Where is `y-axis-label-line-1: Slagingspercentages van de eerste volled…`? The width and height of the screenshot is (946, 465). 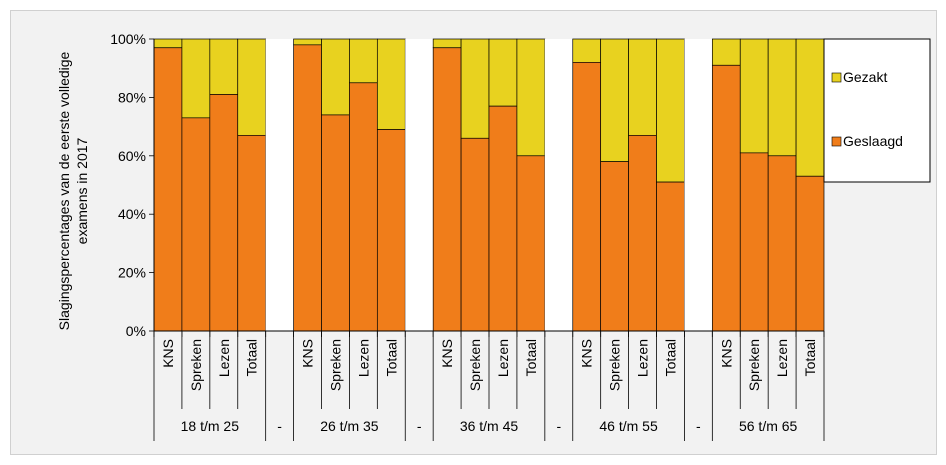
y-axis-label-line-1: Slagingspercentages van de eerste volled… is located at coordinates (64, 190).